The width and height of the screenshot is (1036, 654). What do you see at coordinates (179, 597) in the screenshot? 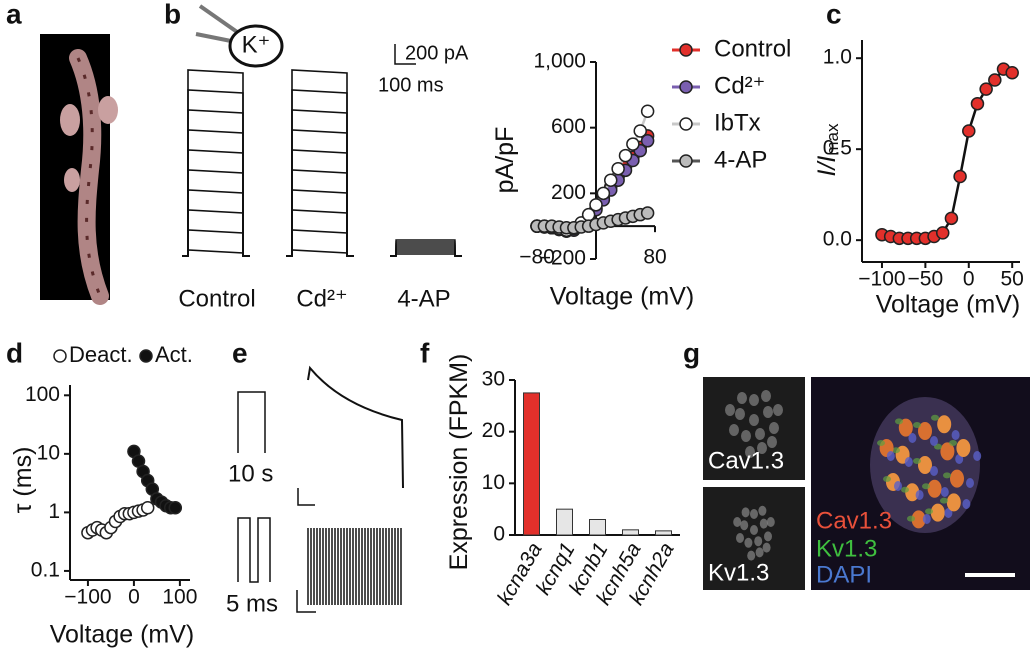
I see `x-tick-label: 100` at bounding box center [179, 597].